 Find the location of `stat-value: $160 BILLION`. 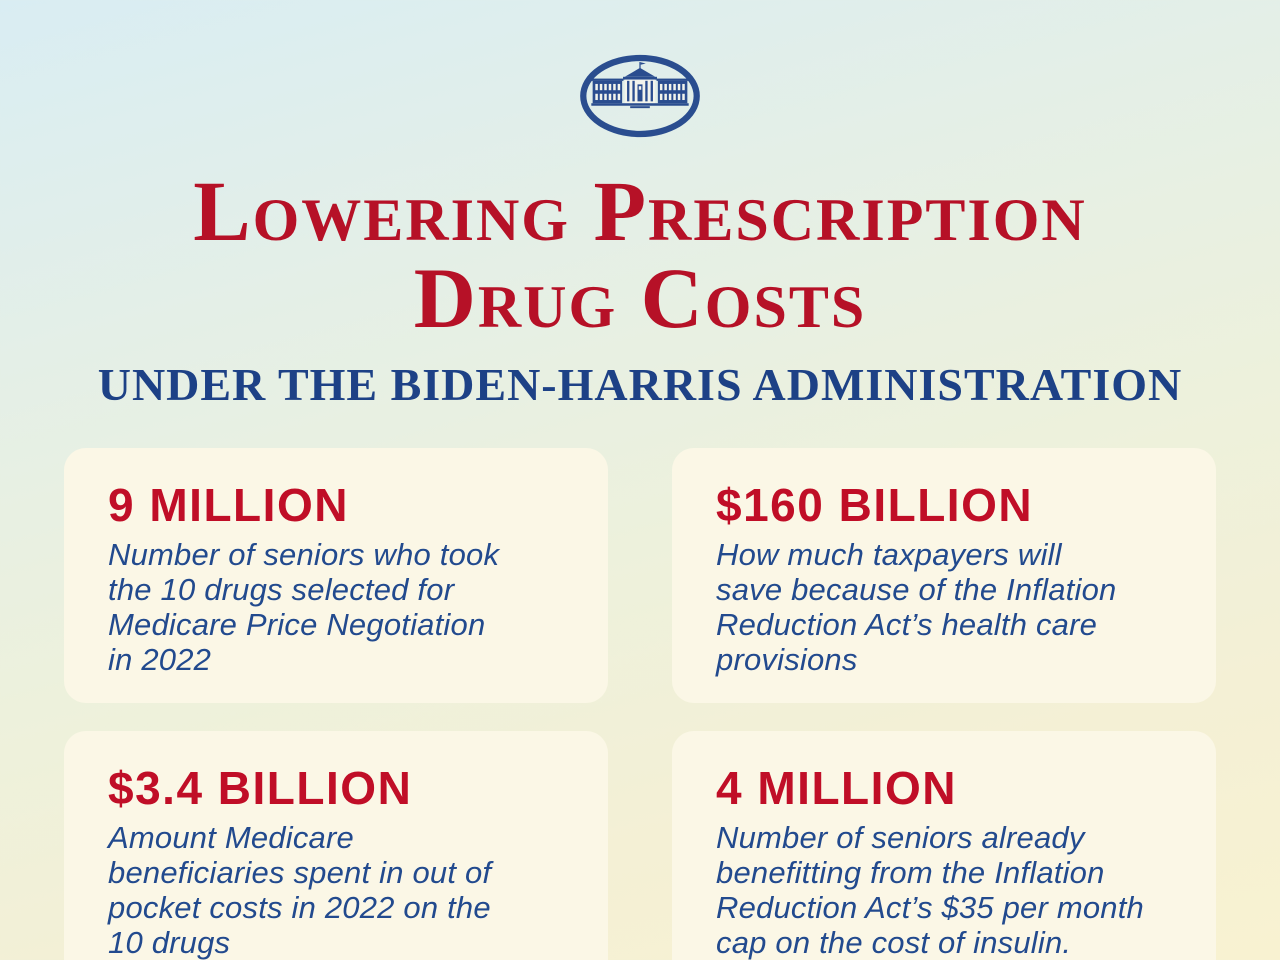

stat-value: $160 BILLION is located at coordinates (875, 504).